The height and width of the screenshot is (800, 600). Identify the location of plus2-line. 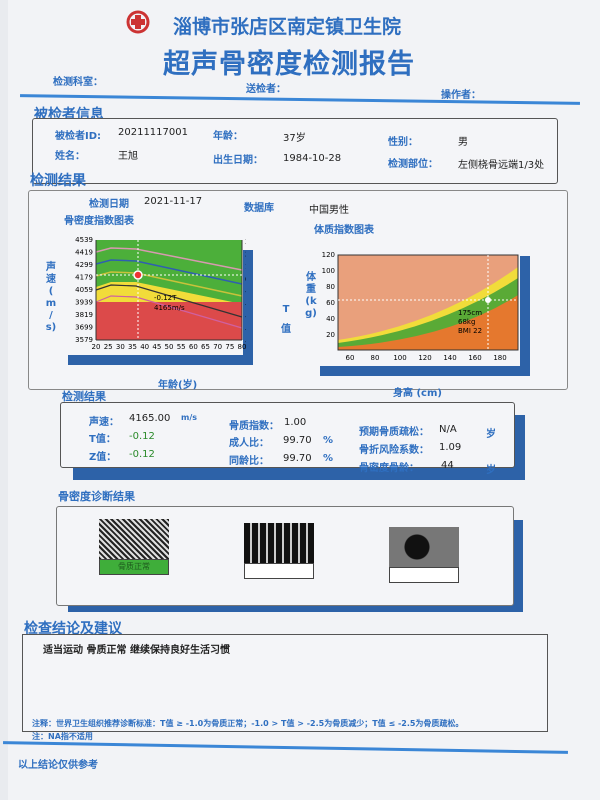
(169, 259).